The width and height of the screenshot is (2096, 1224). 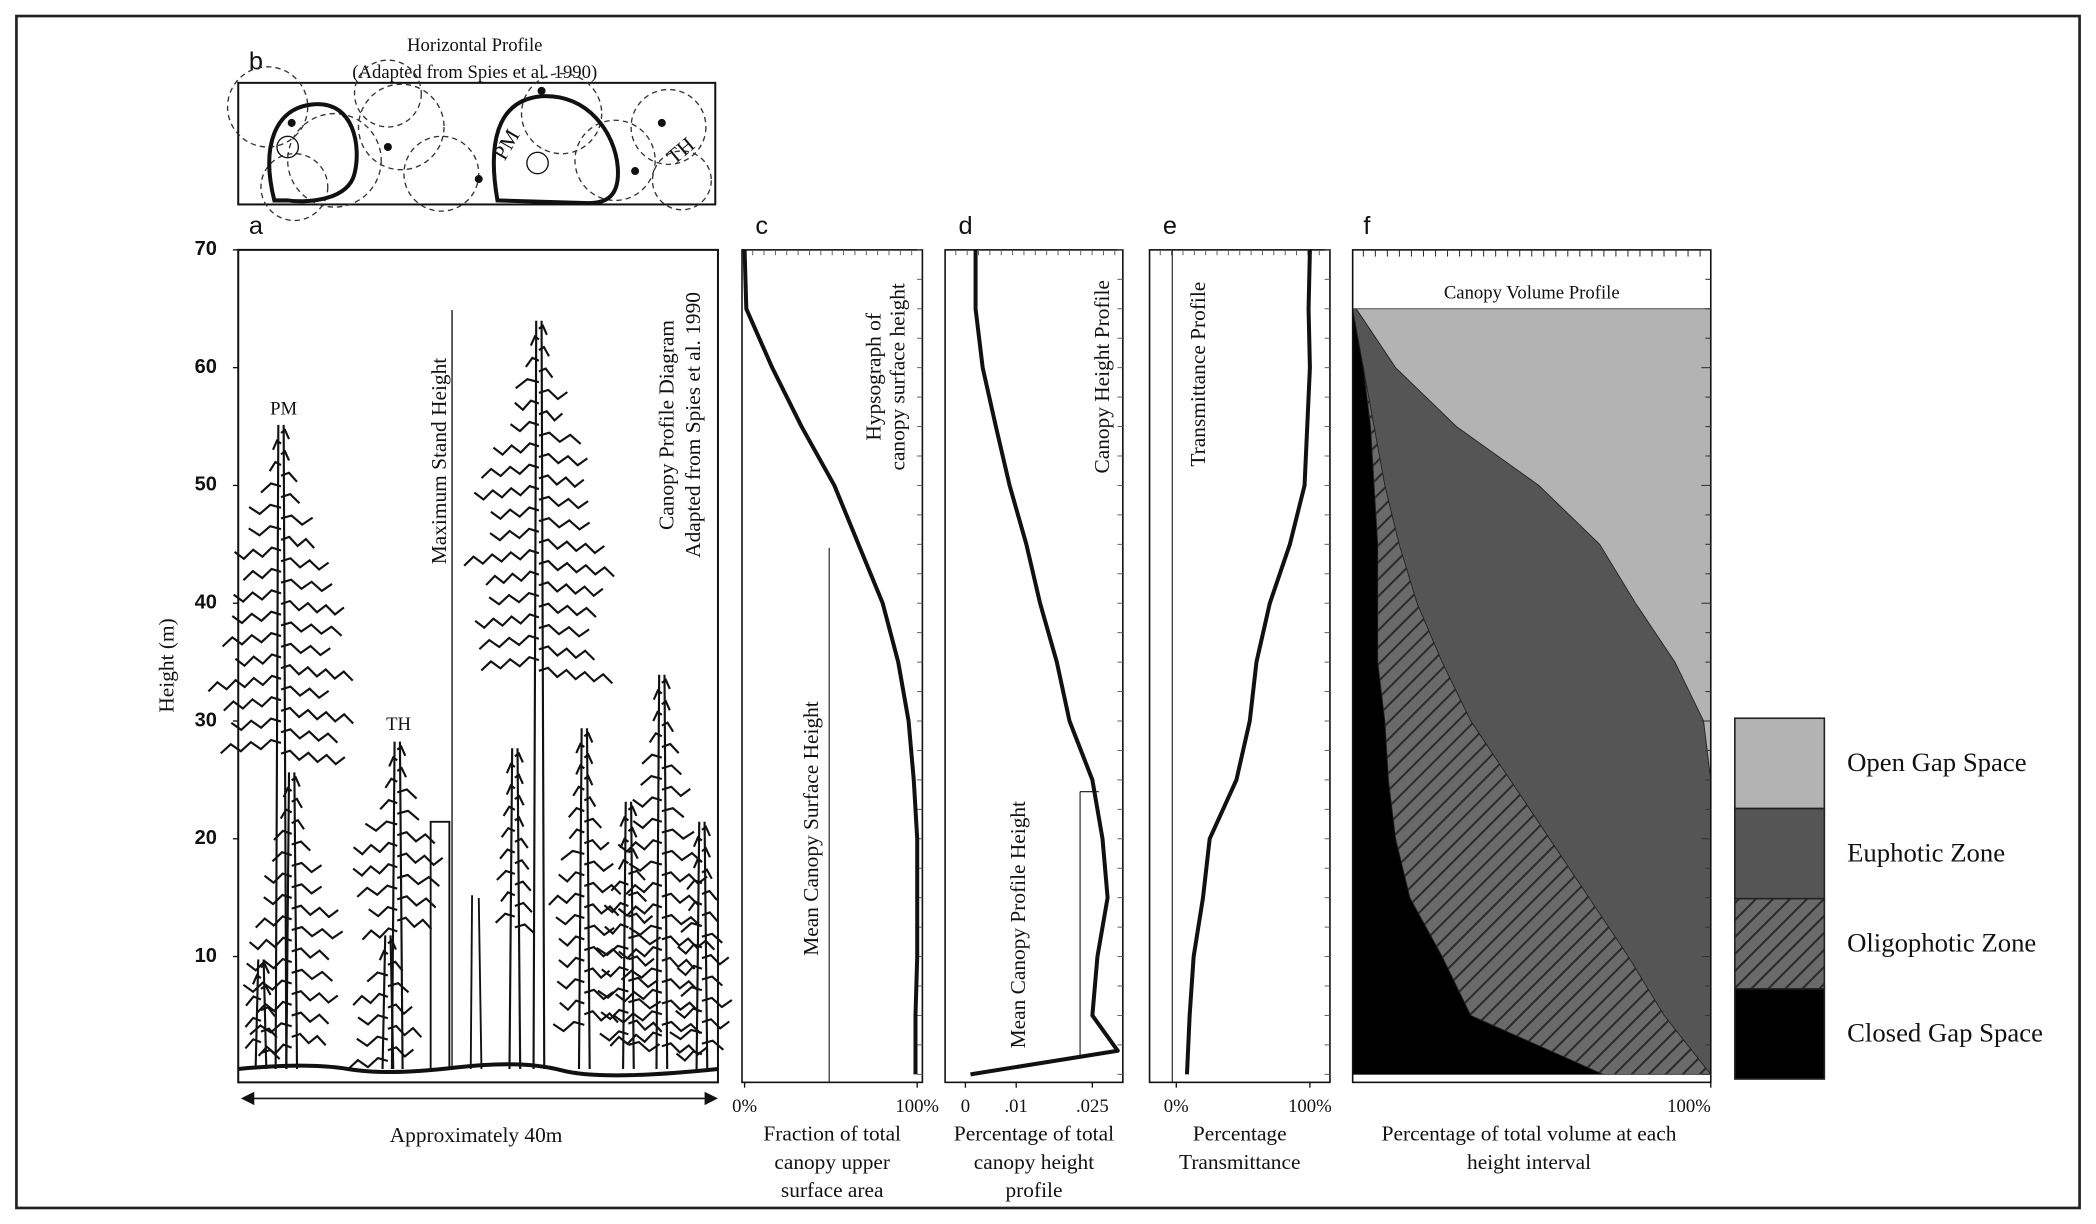 I want to click on x-axis-label: Percentage, so click(x=1240, y=1134).